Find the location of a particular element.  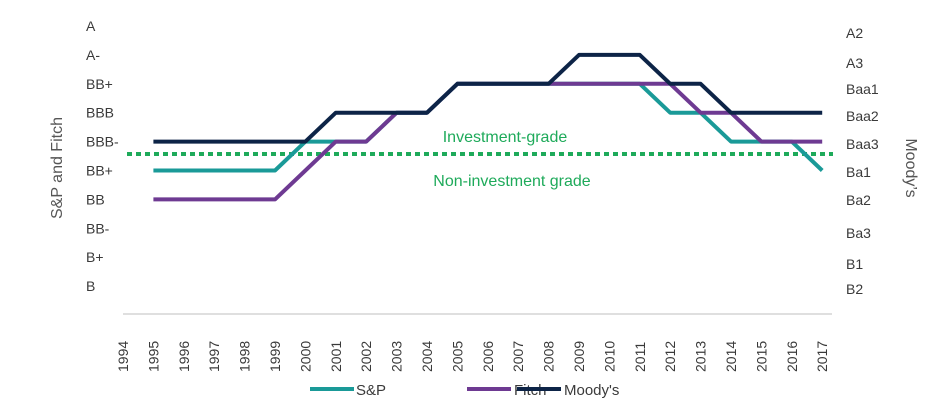

x-tick-label: 1999 is located at coordinates (275, 356).